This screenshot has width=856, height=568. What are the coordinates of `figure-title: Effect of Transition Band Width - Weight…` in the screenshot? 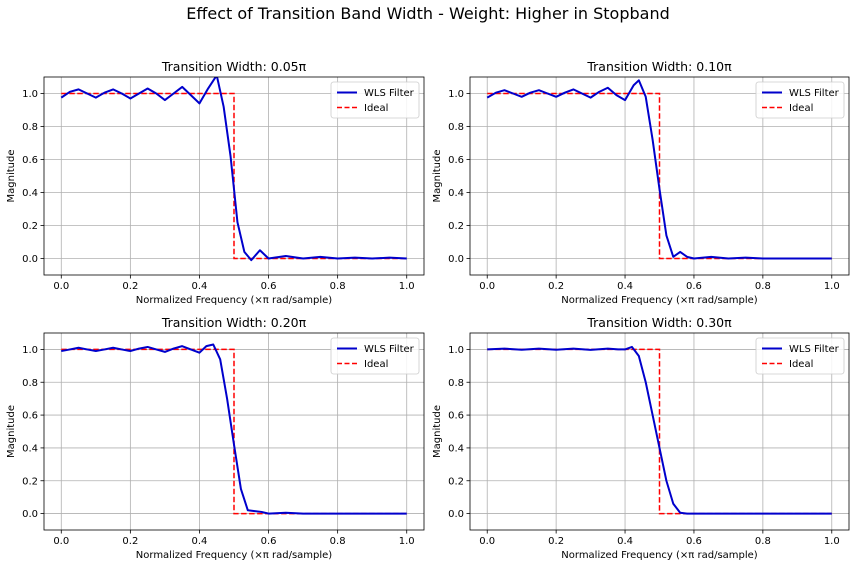 It's located at (428, 13).